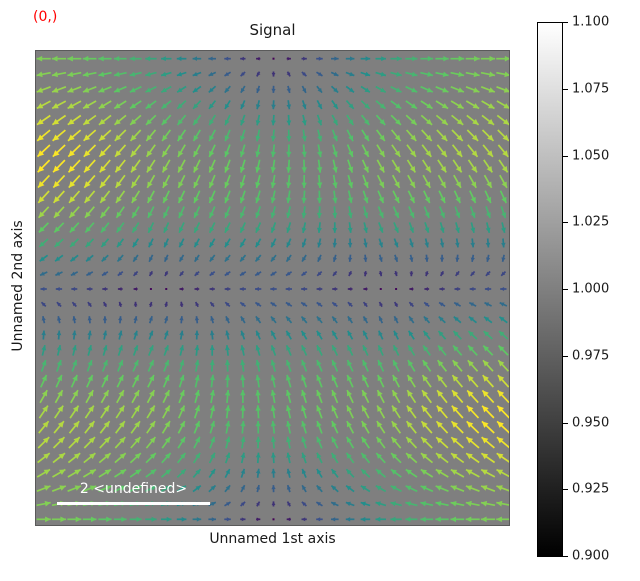  Describe the element at coordinates (591, 222) in the screenshot. I see `colorbar-tick-label: 1.025` at that location.